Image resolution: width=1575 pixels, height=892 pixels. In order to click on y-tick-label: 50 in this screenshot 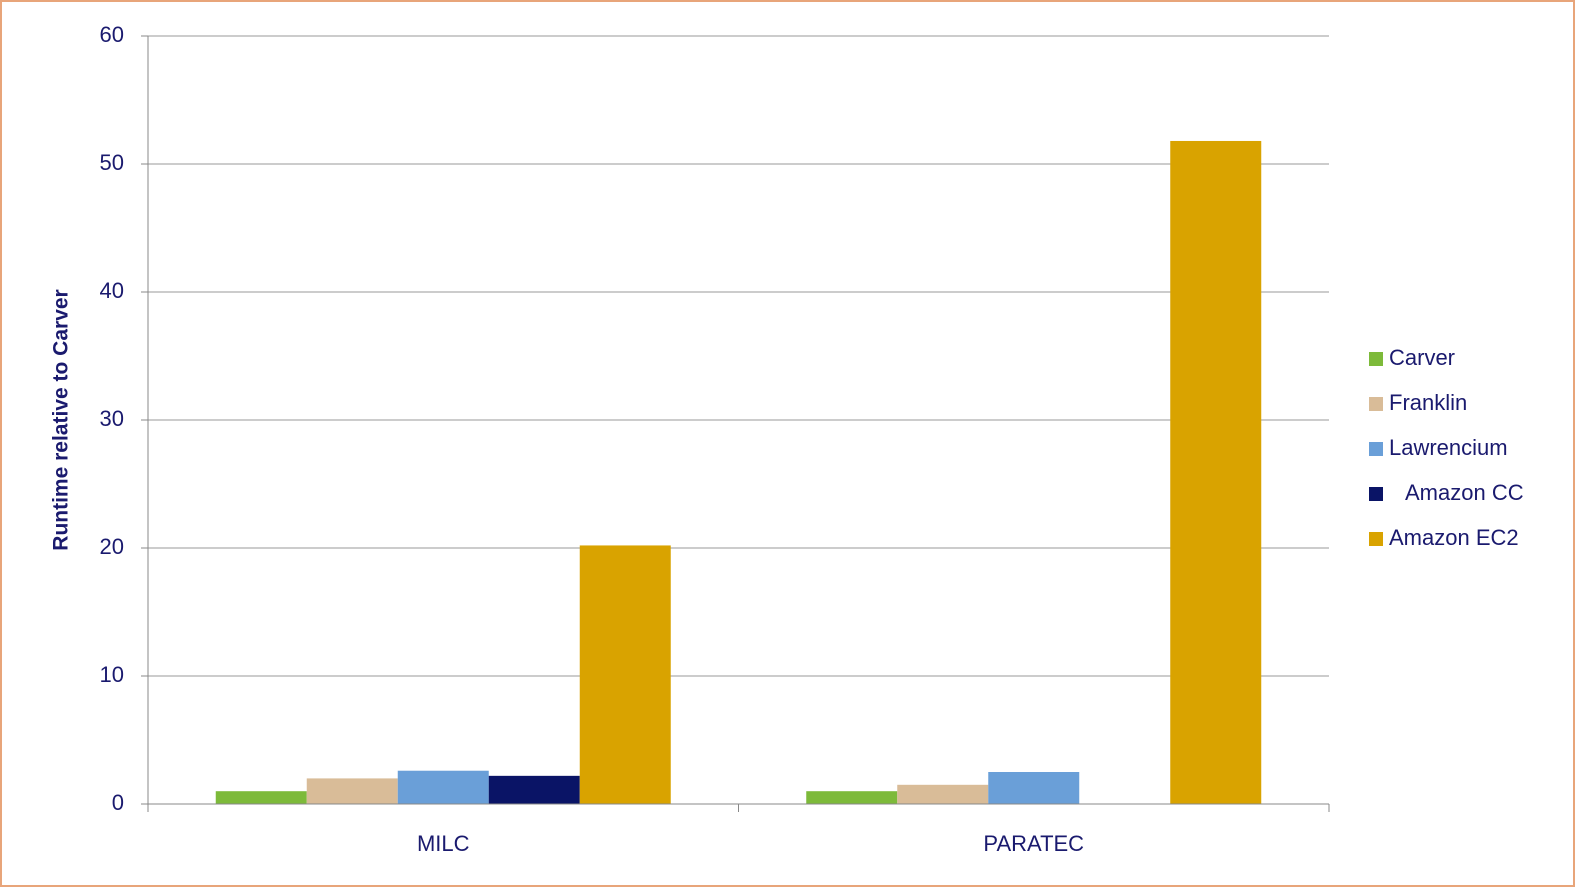, I will do `click(112, 162)`.